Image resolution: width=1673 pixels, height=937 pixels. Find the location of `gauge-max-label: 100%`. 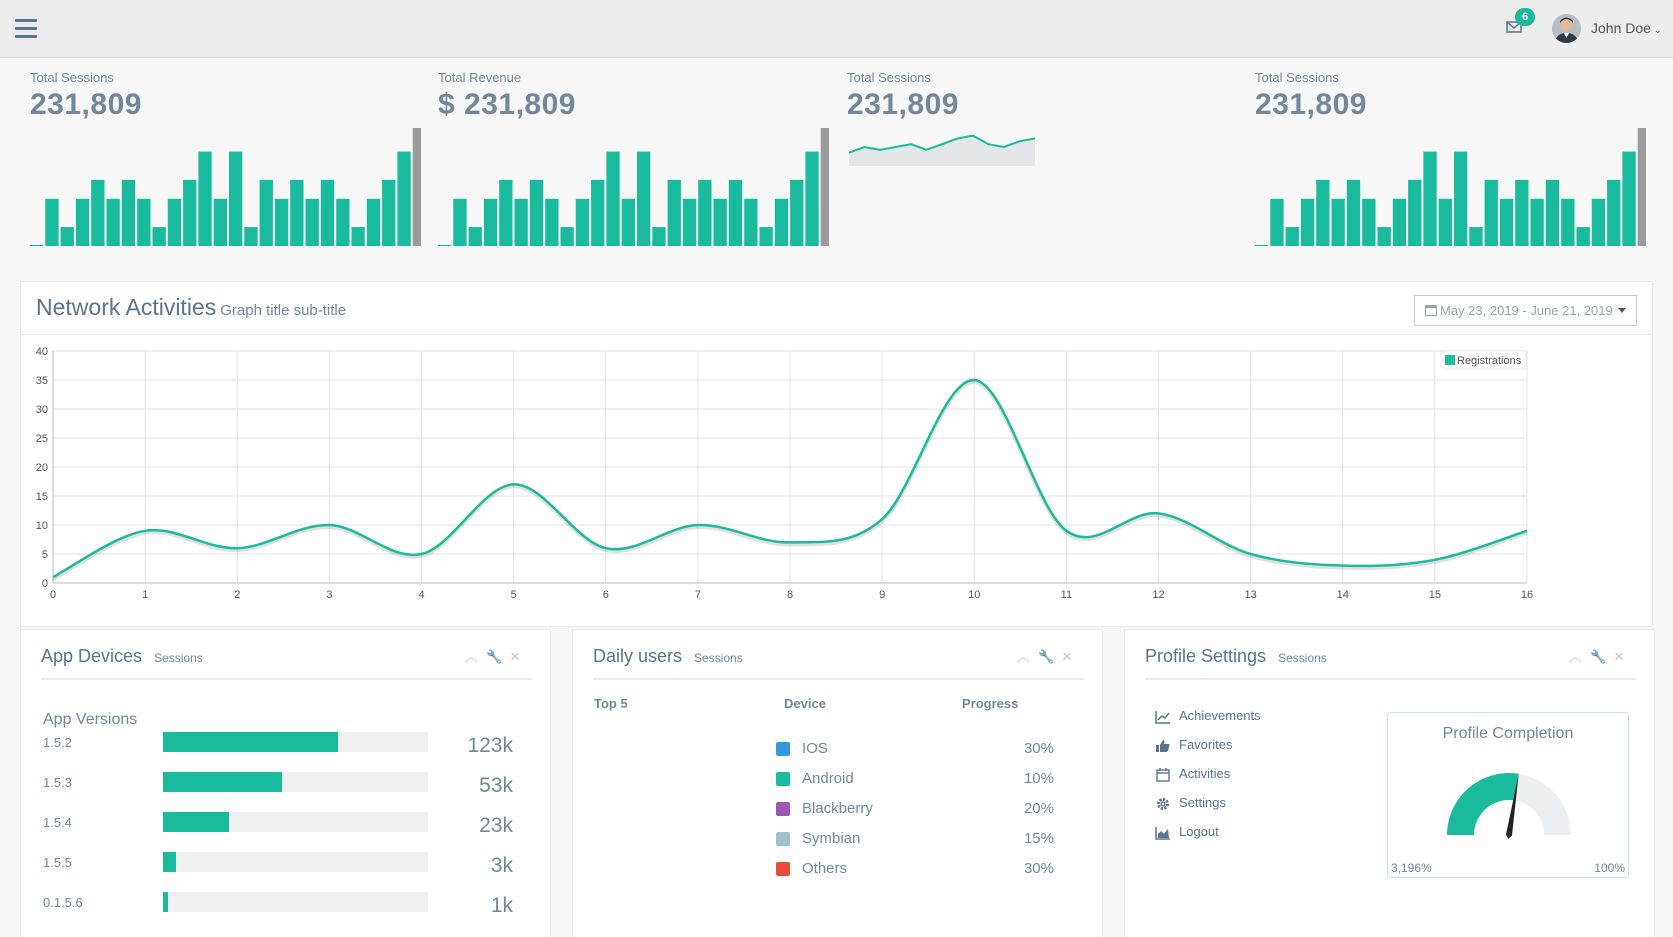

gauge-max-label: 100% is located at coordinates (1609, 868).